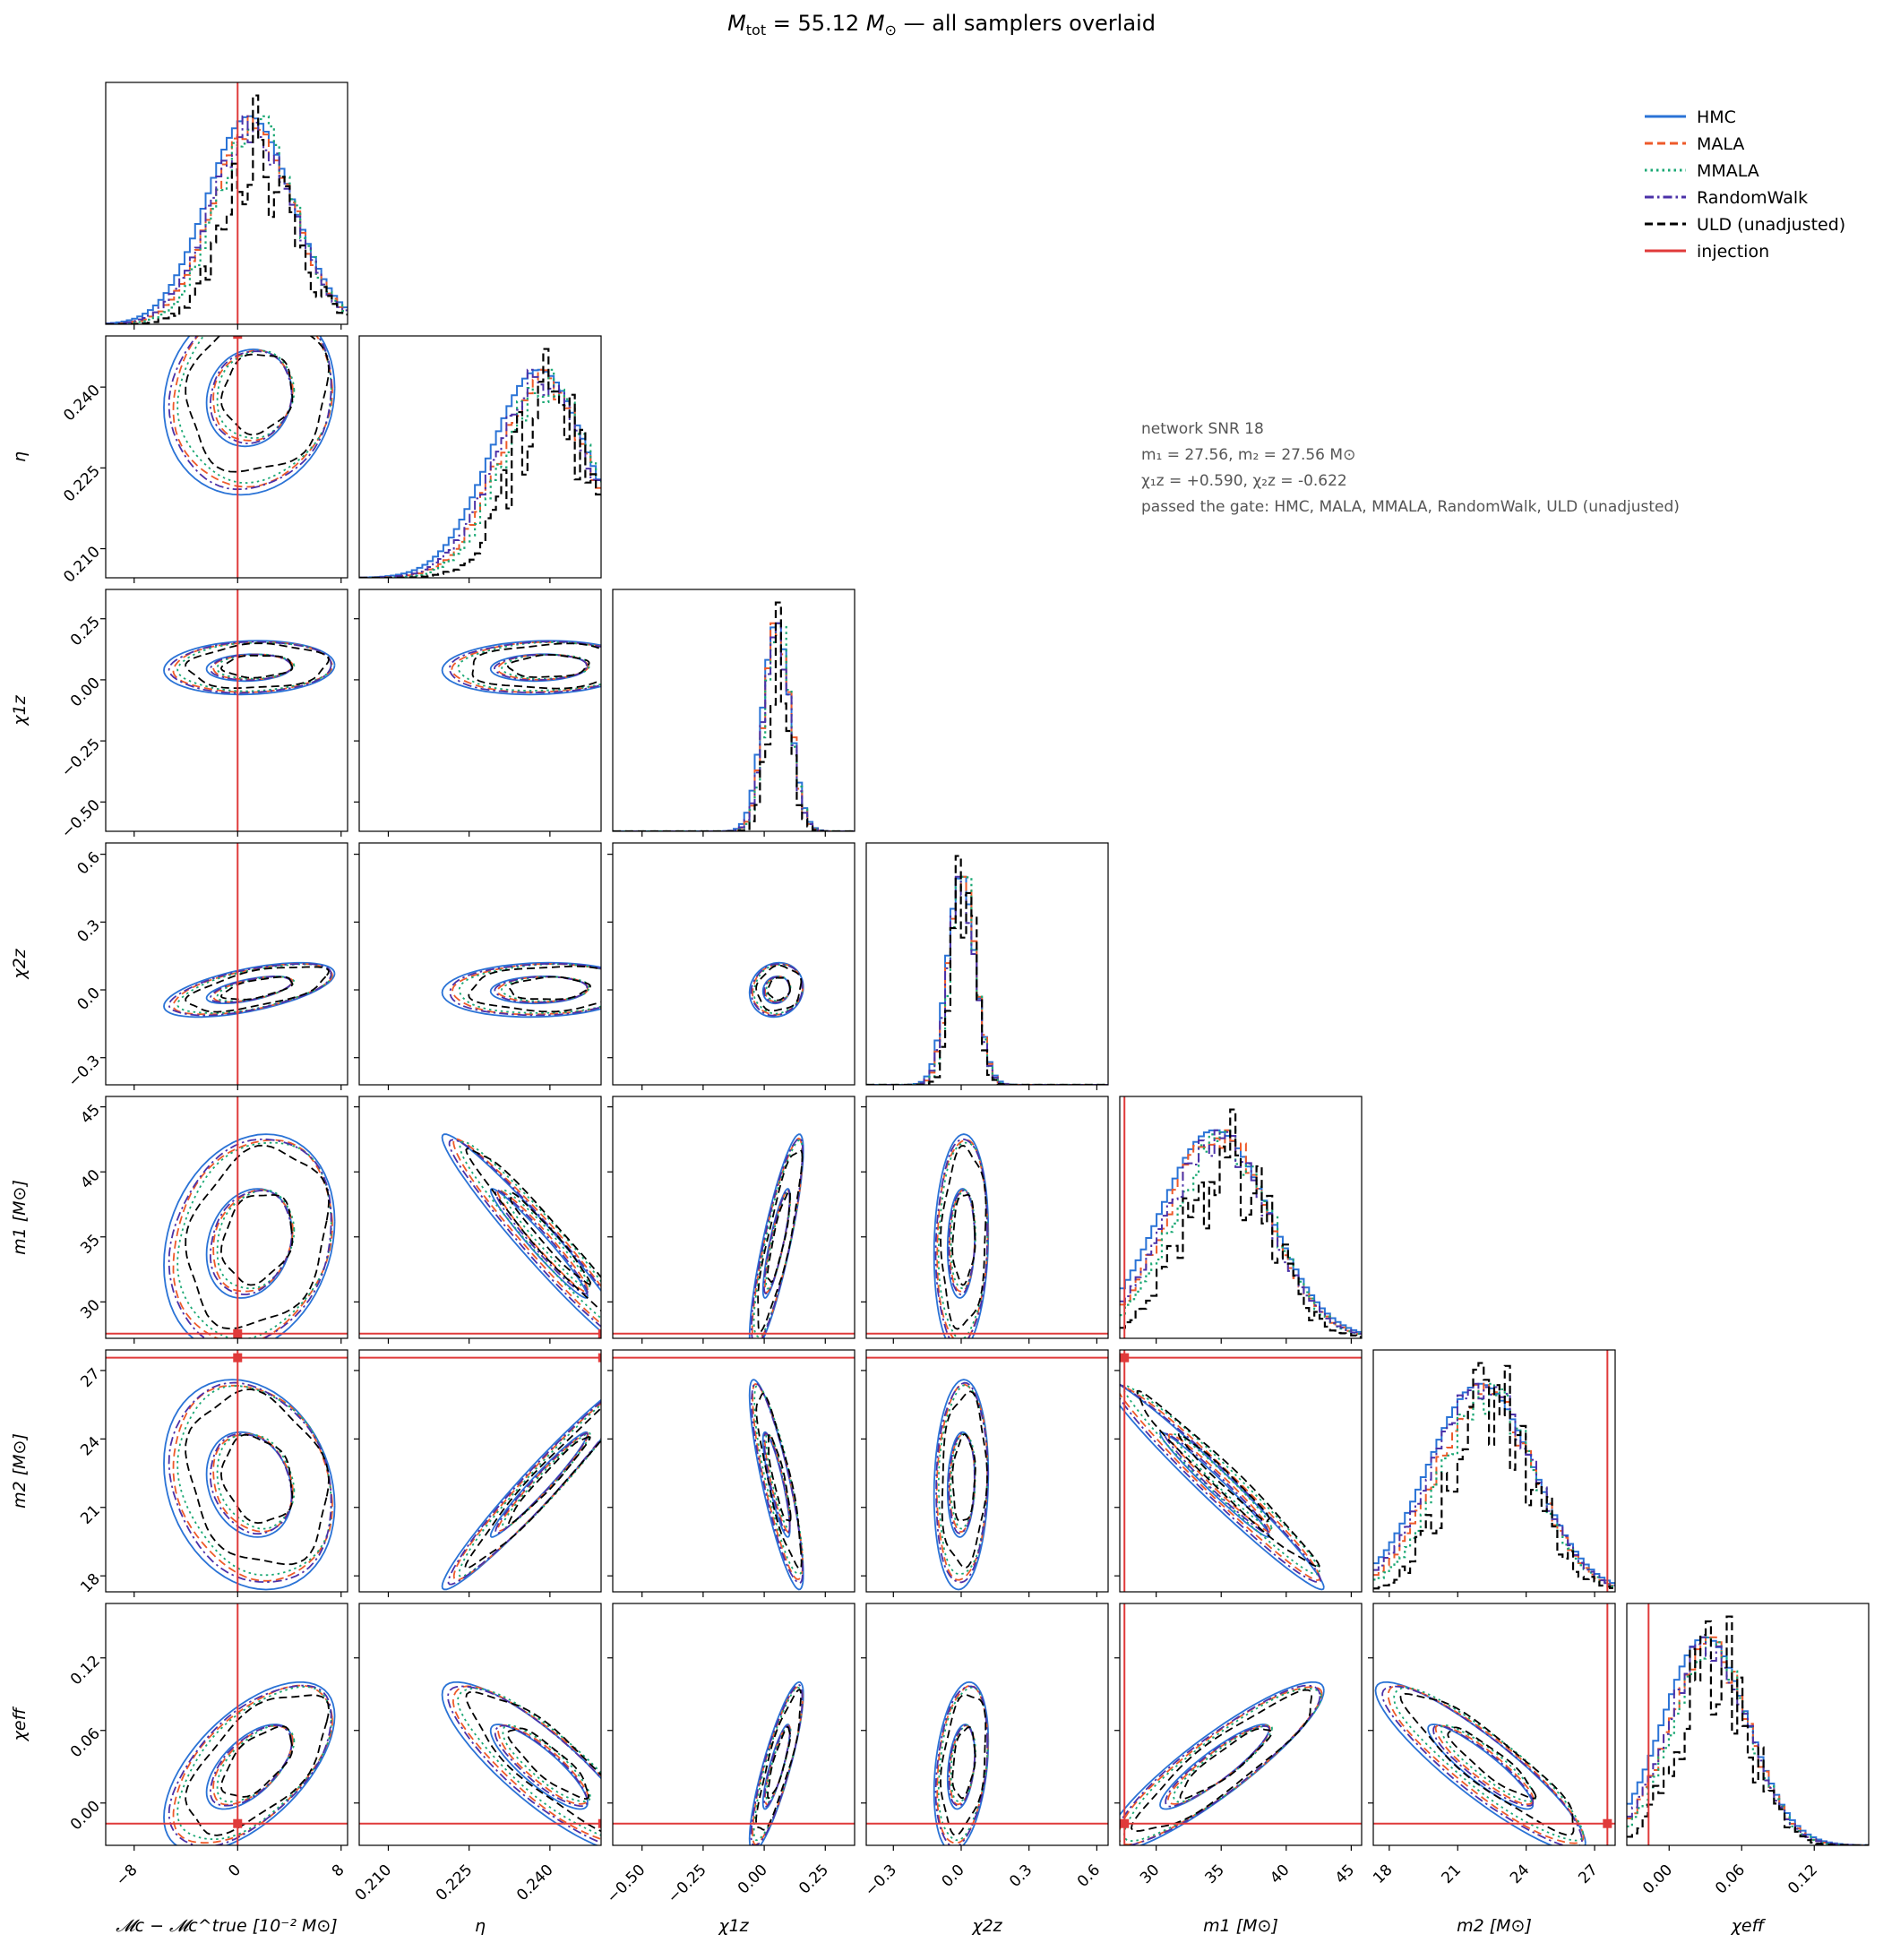 This screenshot has width=1883, height=1960. What do you see at coordinates (1280, 1874) in the screenshot?
I see `x-tick-label: 40` at bounding box center [1280, 1874].